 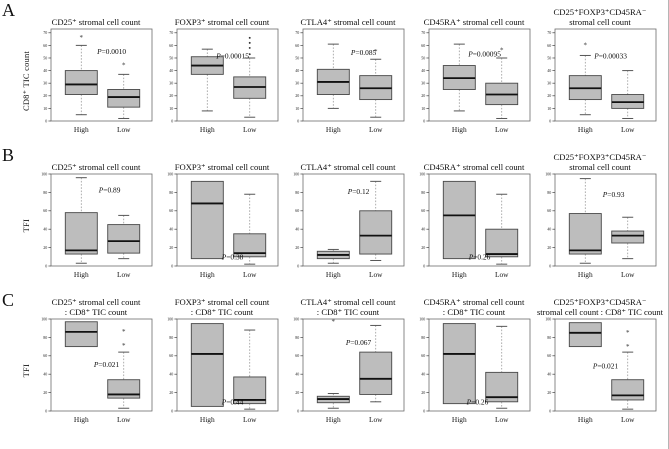 What do you see at coordinates (222, 160) in the screenshot?
I see `panel-title: FOXP3⁺ stromal cell count` at bounding box center [222, 160].